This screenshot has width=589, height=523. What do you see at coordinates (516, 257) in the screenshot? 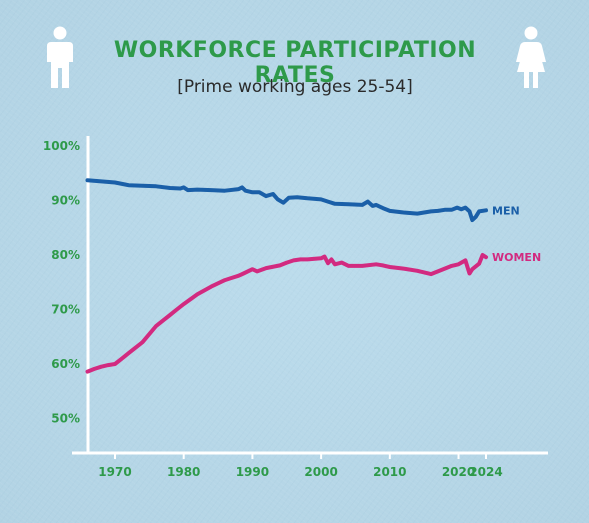
I see `series-label-women: WOMEN` at bounding box center [516, 257].